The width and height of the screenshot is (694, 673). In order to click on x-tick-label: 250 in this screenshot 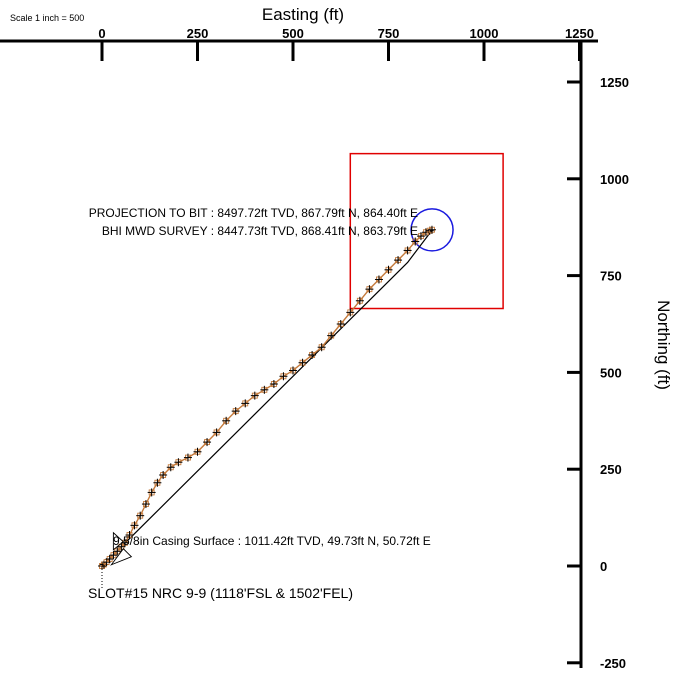, I will do `click(198, 33)`.